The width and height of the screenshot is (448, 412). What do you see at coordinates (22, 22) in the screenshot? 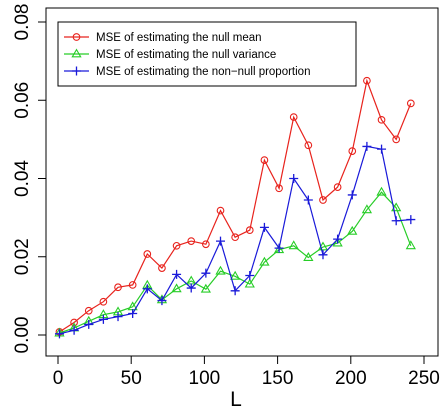
I see `y-tick-label: 0.08` at bounding box center [22, 22].